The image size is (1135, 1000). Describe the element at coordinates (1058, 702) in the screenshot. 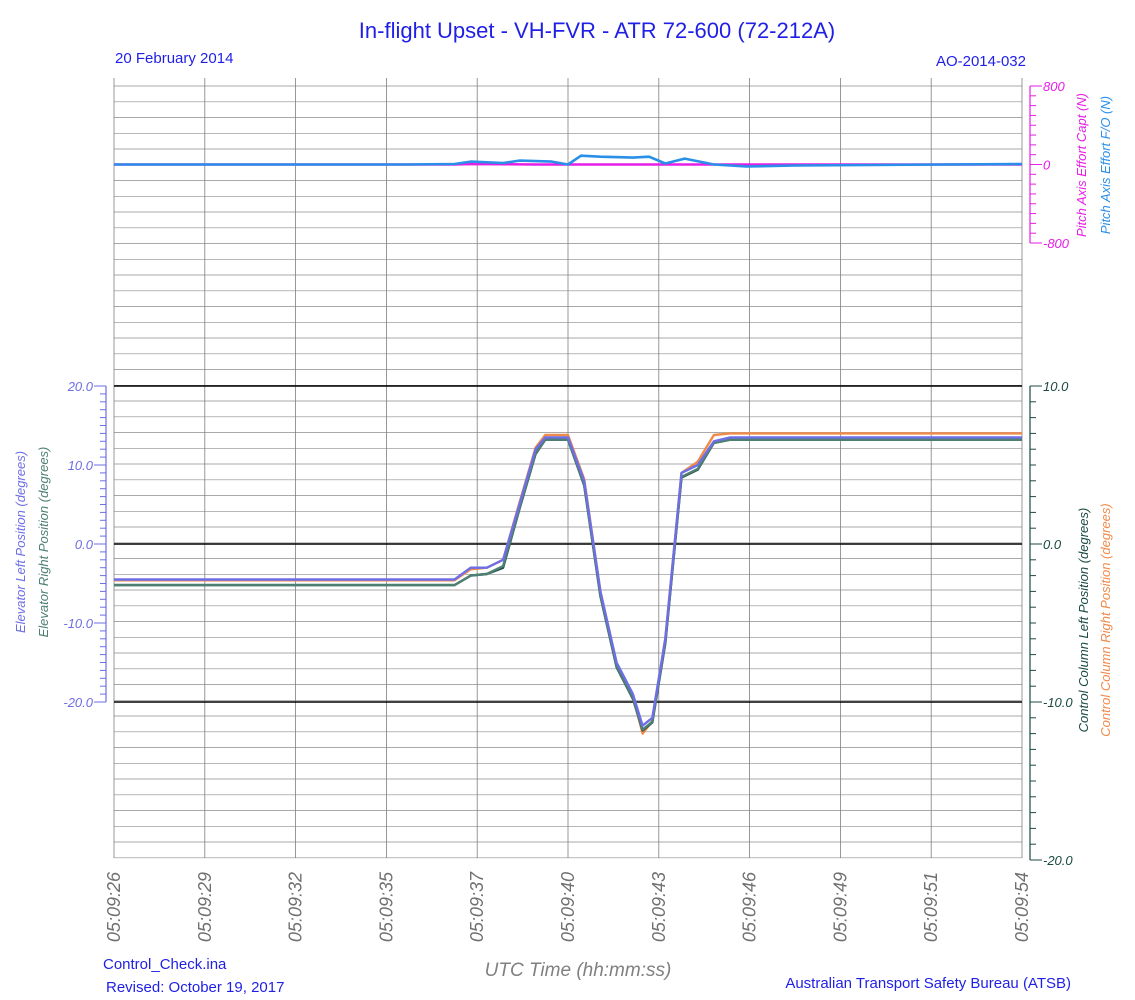

I see `column-tick-label: -10.0` at that location.